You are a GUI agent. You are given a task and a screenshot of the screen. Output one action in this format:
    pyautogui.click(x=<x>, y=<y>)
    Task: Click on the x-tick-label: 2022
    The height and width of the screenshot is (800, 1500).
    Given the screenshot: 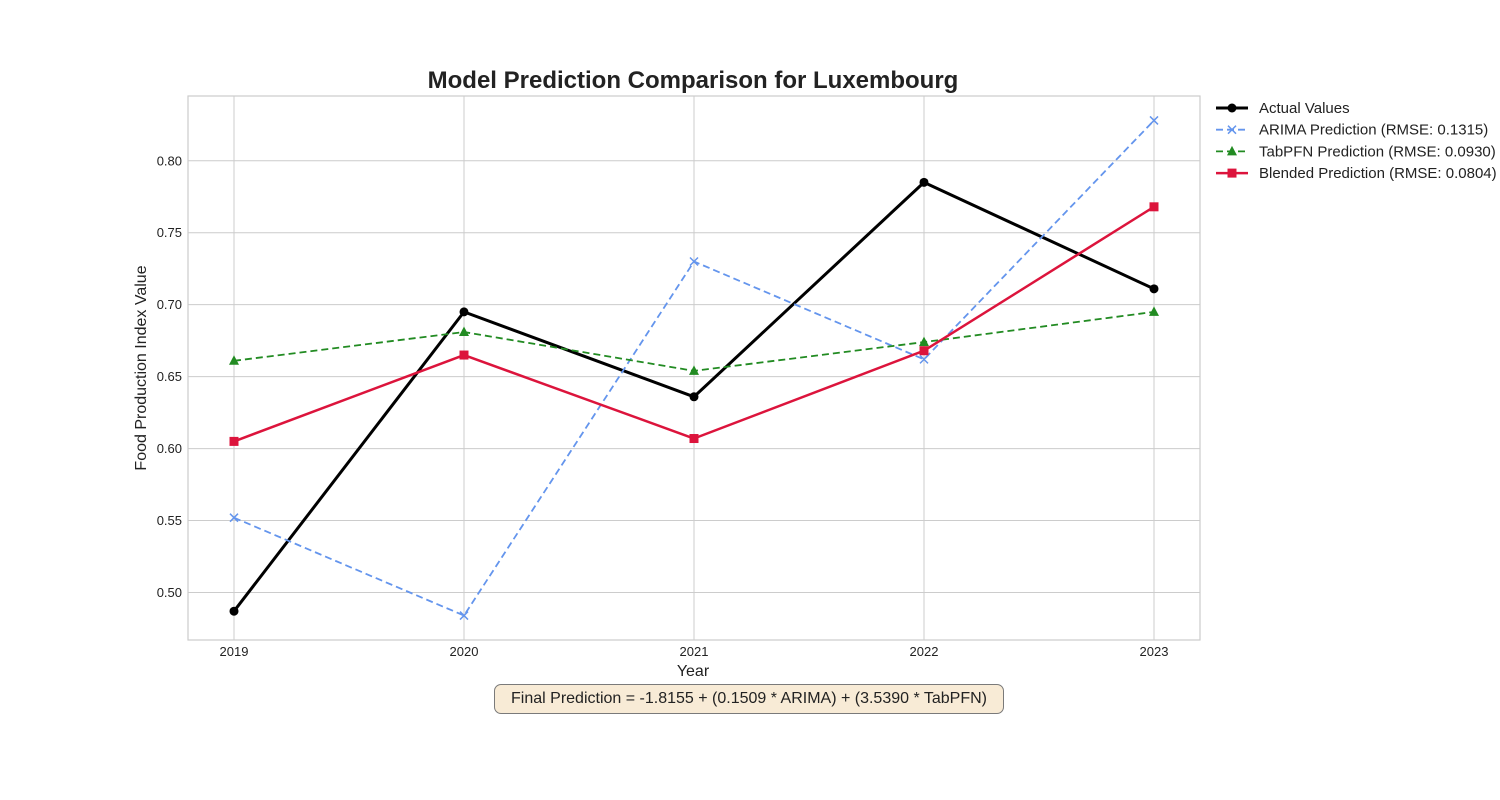 What is the action you would take?
    pyautogui.click(x=924, y=651)
    